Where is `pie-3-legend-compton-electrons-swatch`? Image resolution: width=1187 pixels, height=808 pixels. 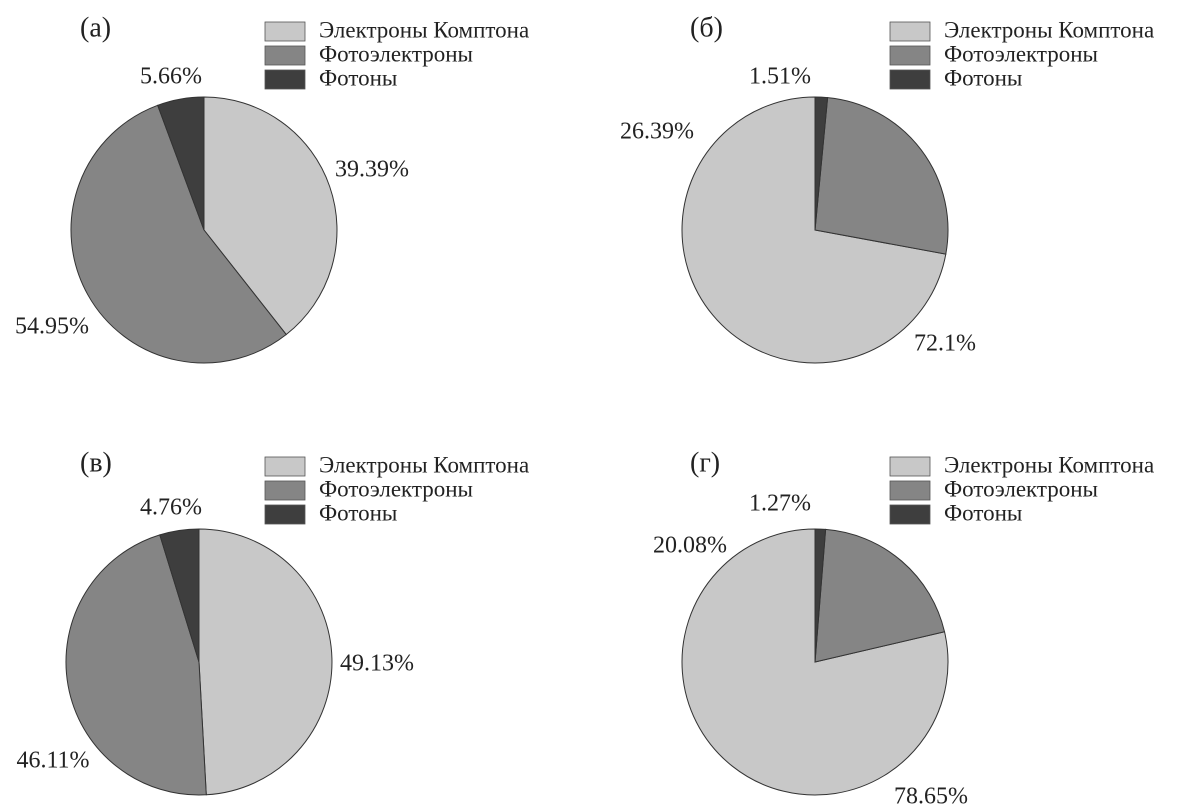 pie-3-legend-compton-electrons-swatch is located at coordinates (285, 466).